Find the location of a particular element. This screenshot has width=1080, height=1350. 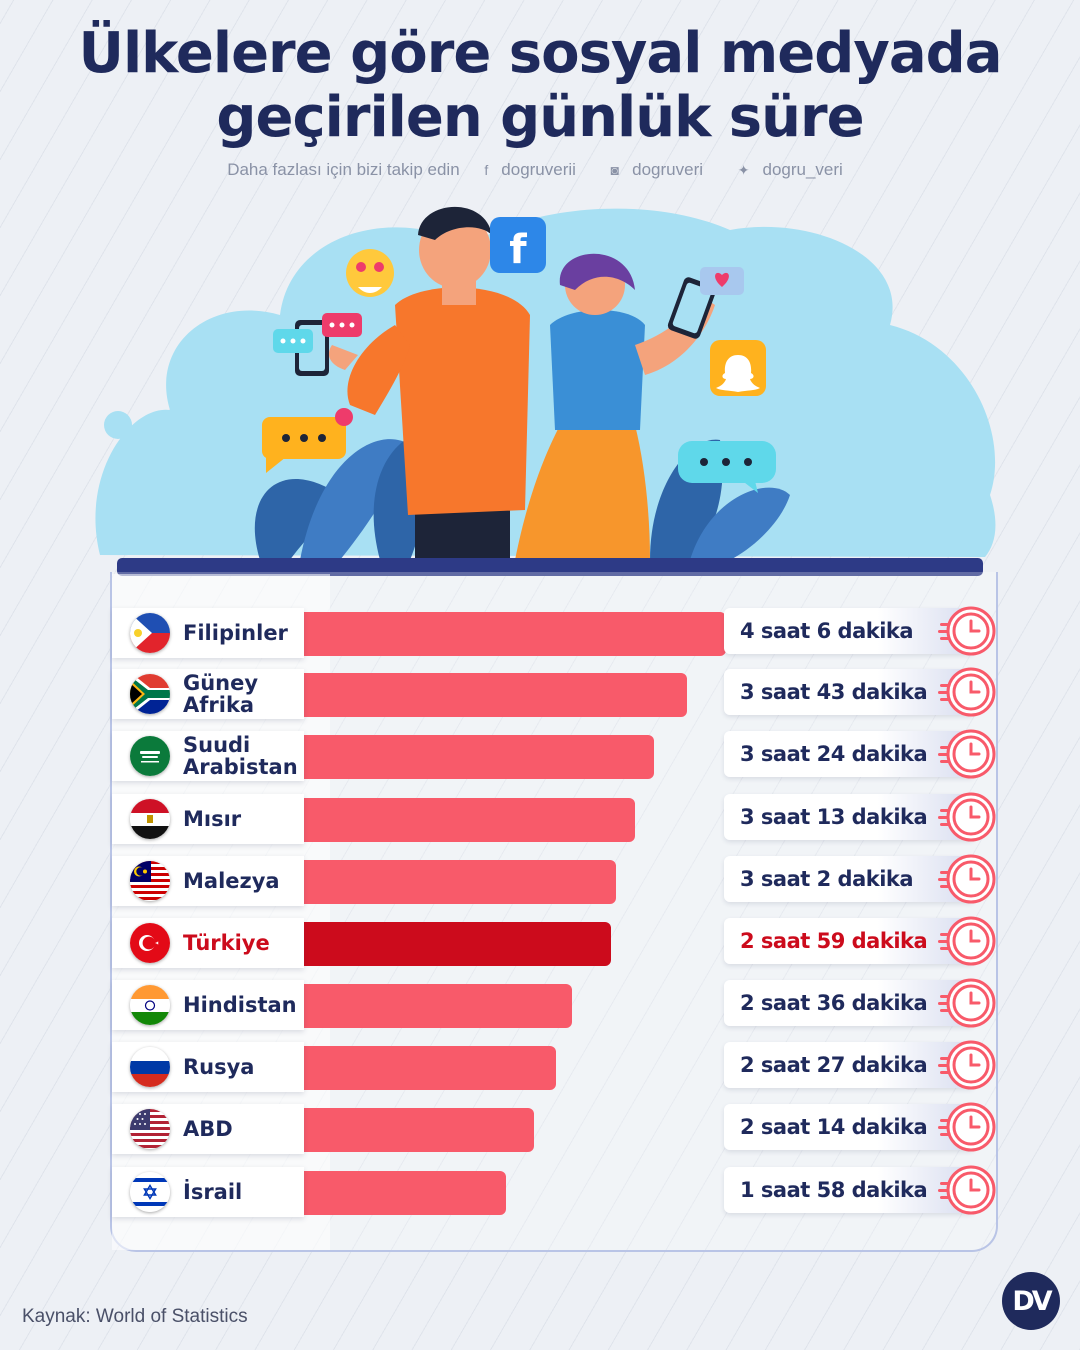

country-name: Güney Afrika is located at coordinates (221, 694).